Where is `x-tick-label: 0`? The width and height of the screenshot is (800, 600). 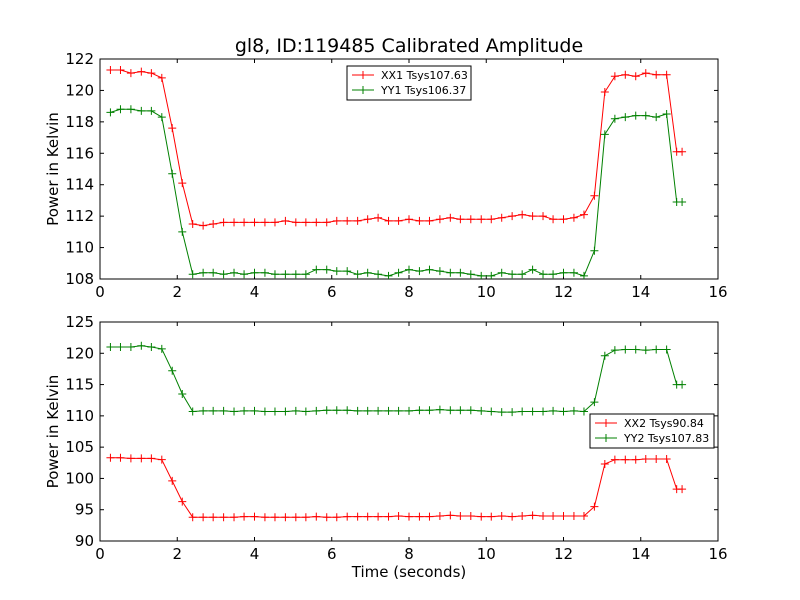 x-tick-label: 0 is located at coordinates (100, 554).